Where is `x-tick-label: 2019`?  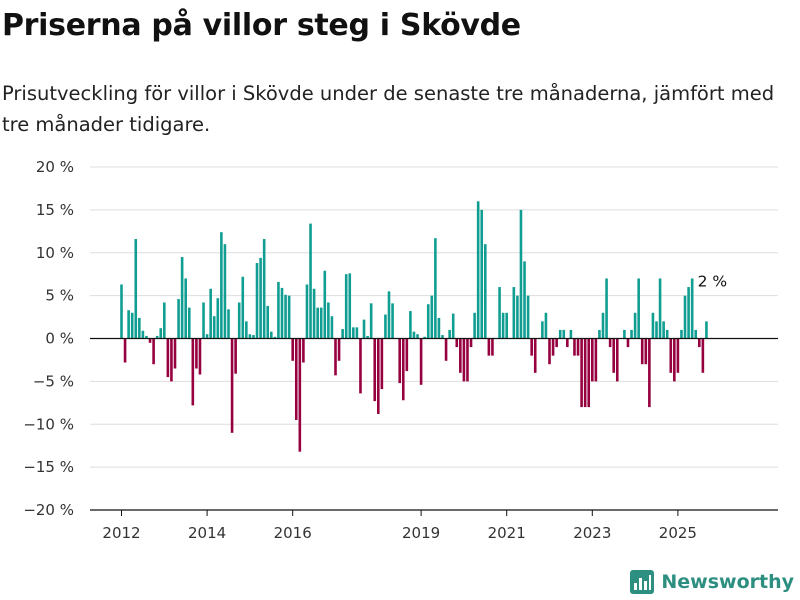
x-tick-label: 2019 is located at coordinates (421, 533).